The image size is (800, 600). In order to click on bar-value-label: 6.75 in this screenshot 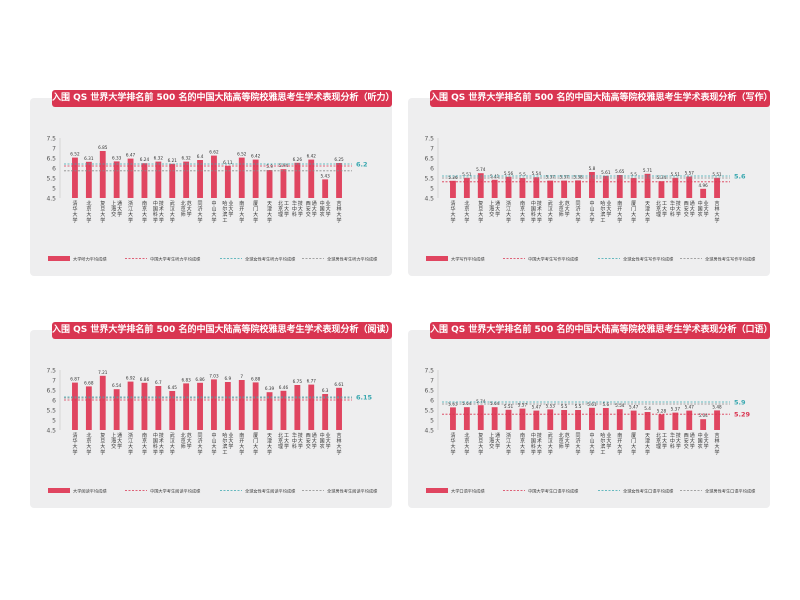, I will do `click(298, 381)`.